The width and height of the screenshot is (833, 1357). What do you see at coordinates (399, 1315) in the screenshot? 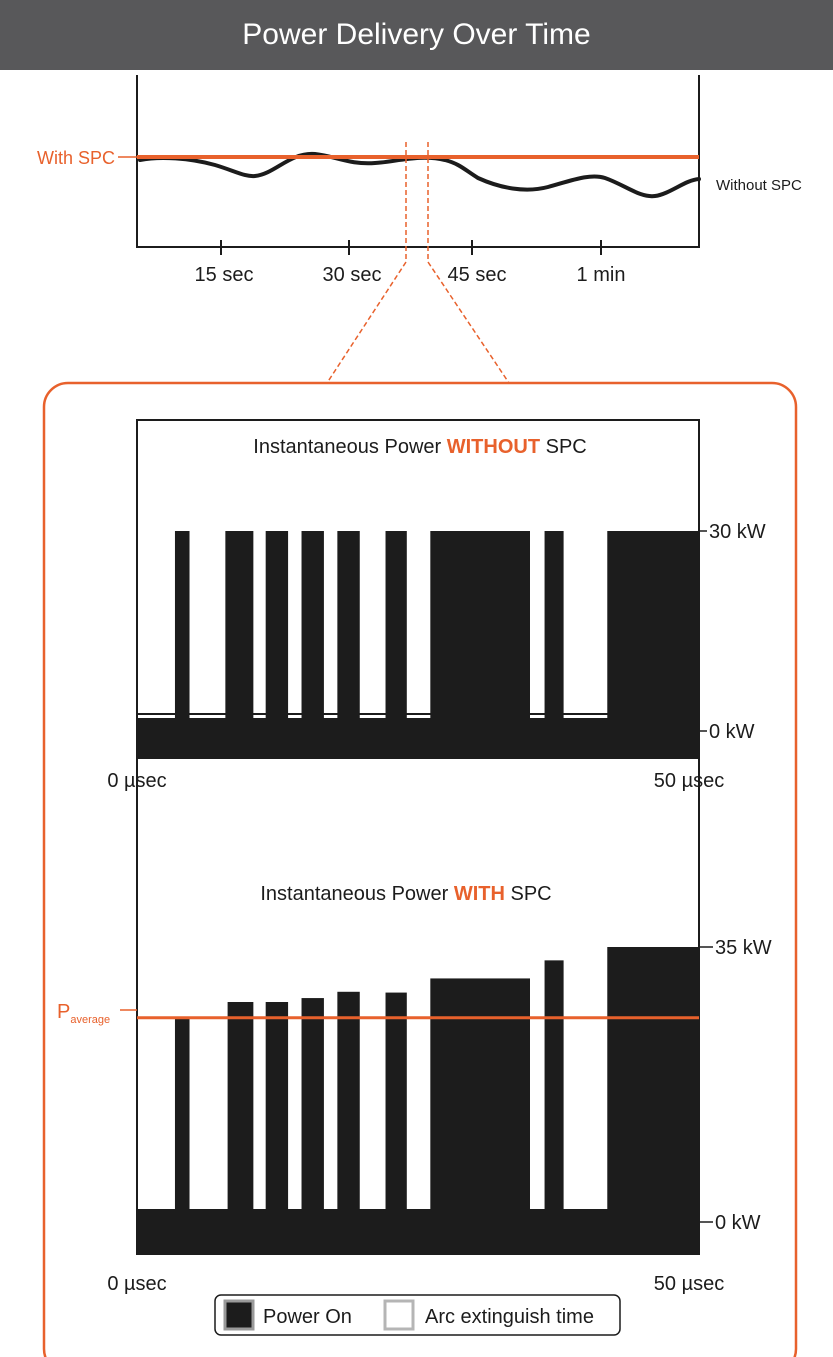
I see `arc-extinguish-swatch` at bounding box center [399, 1315].